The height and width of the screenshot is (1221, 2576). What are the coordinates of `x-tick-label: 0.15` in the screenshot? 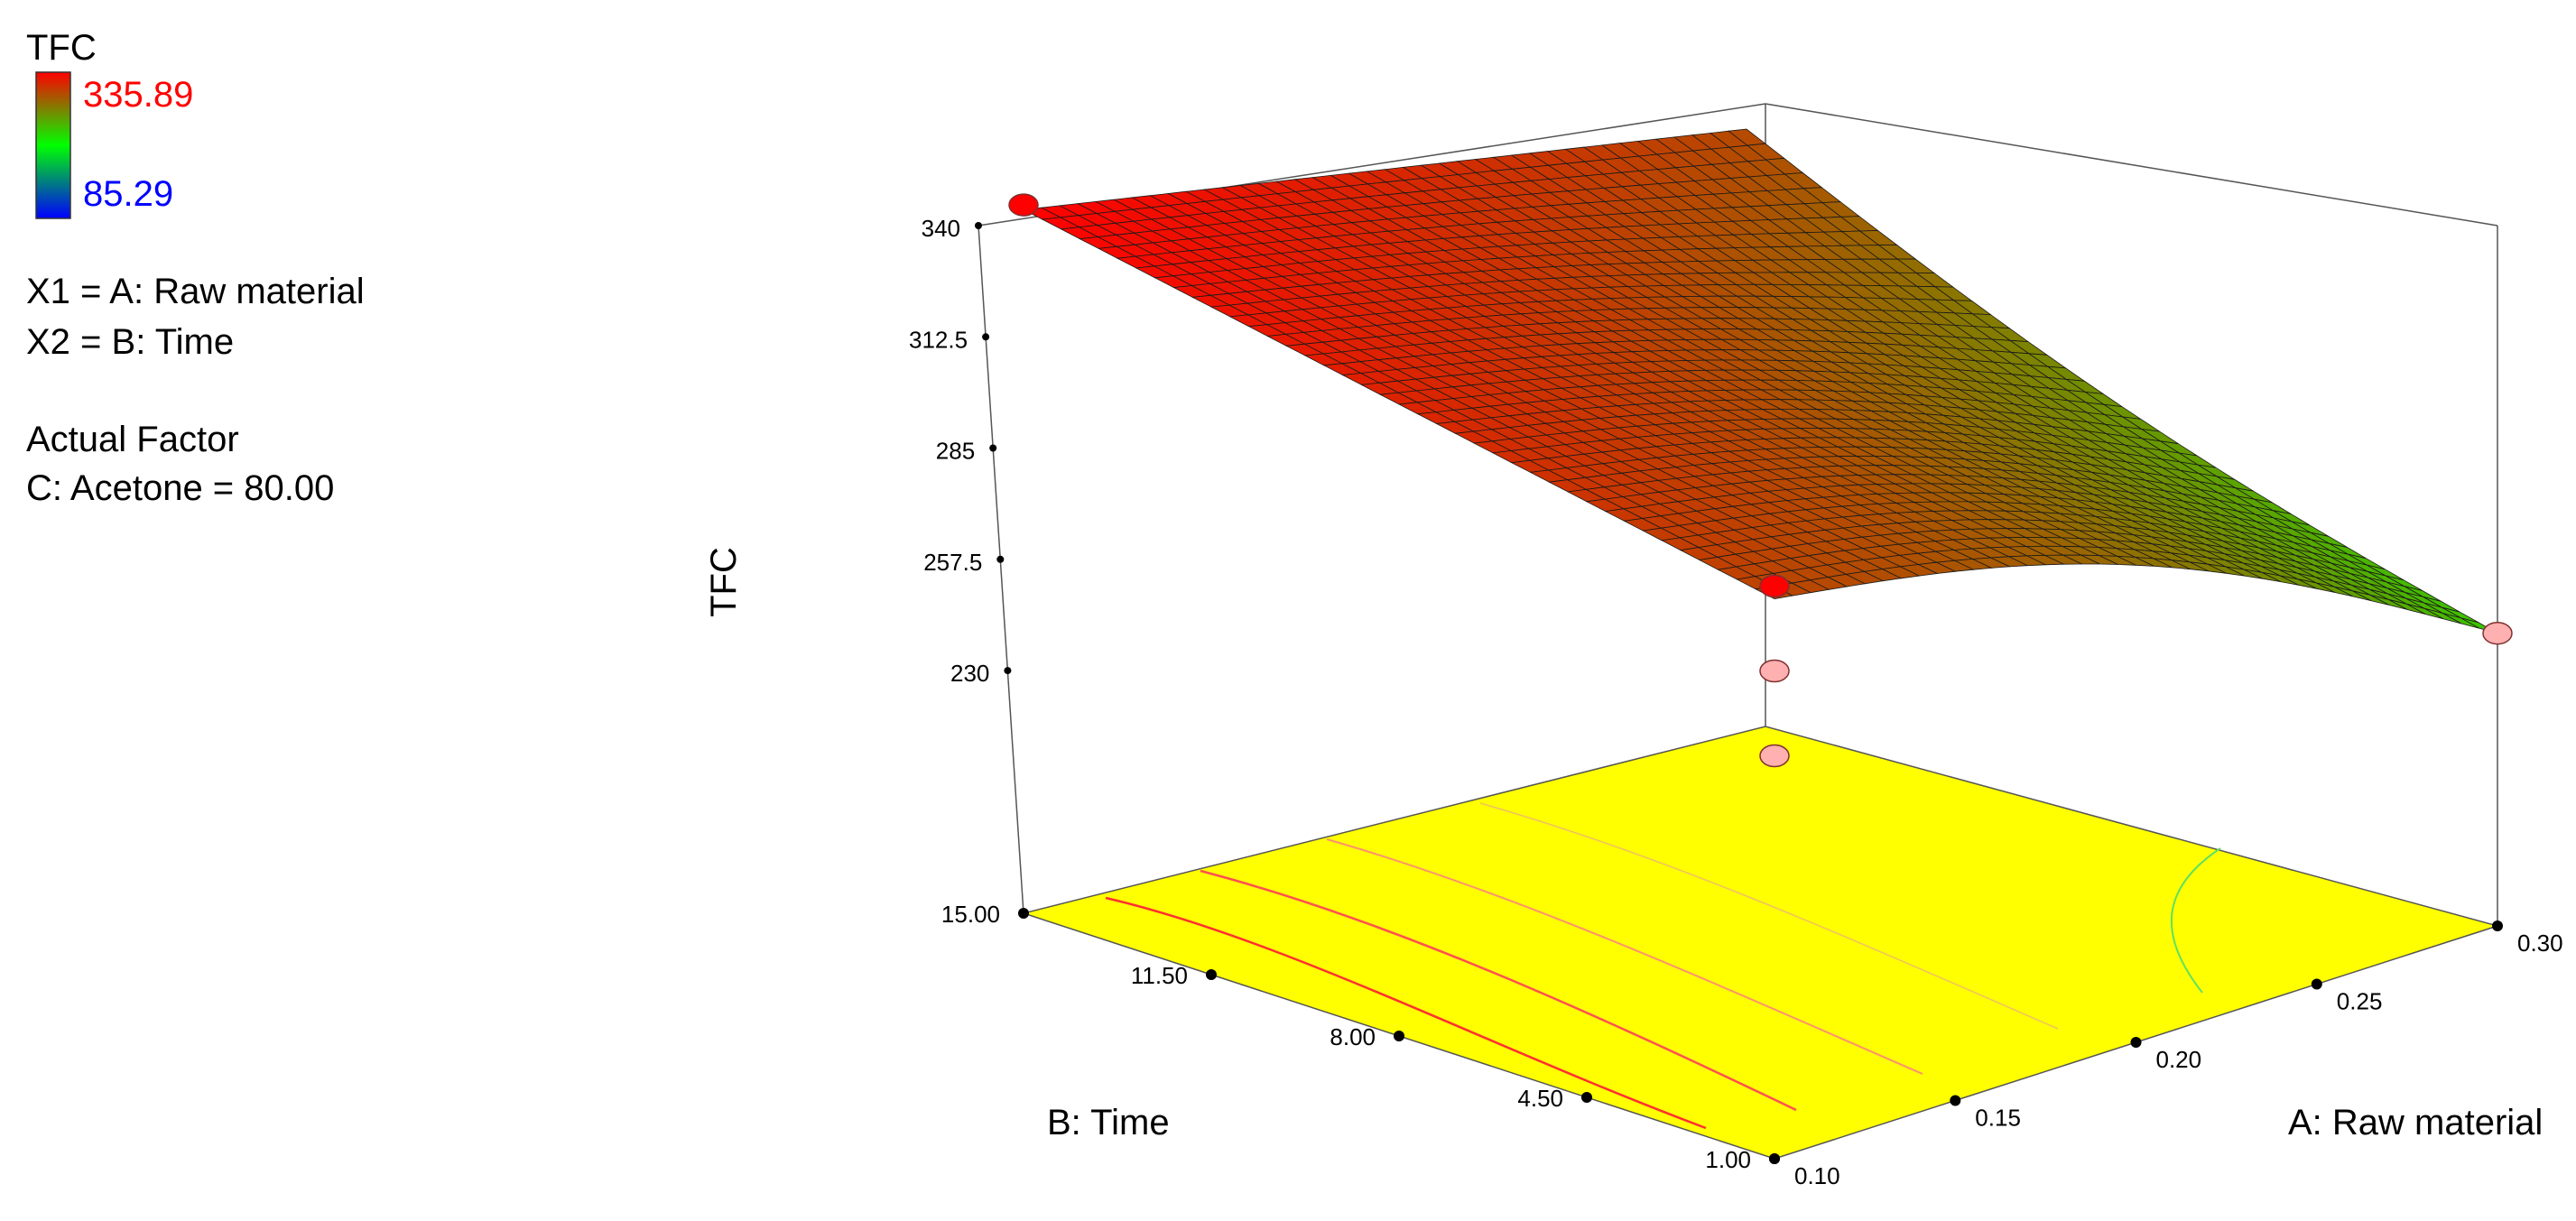 It's located at (1998, 1118).